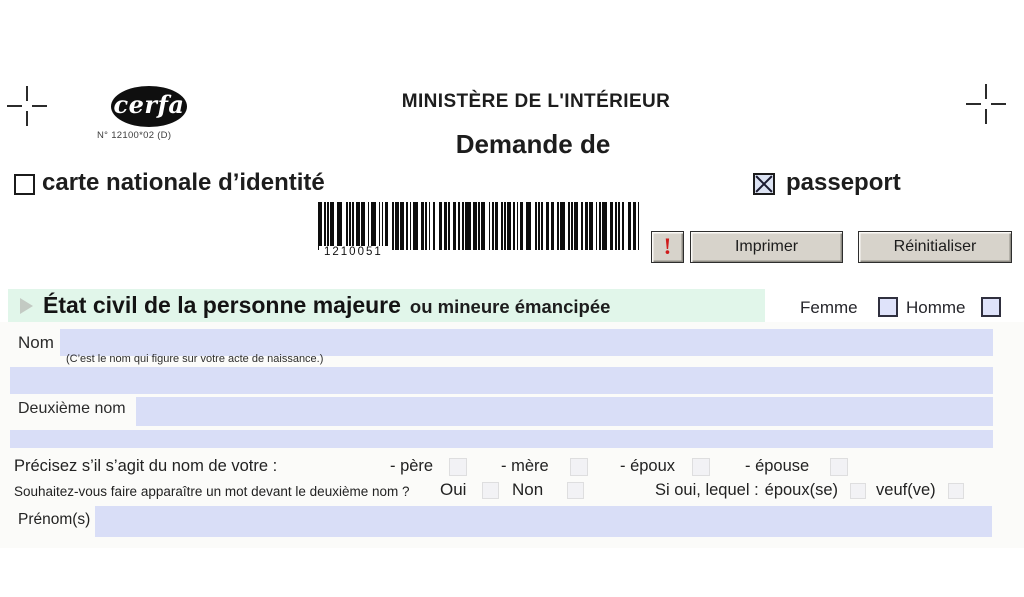  What do you see at coordinates (353, 252) in the screenshot?
I see `barcode-number: 1210051` at bounding box center [353, 252].